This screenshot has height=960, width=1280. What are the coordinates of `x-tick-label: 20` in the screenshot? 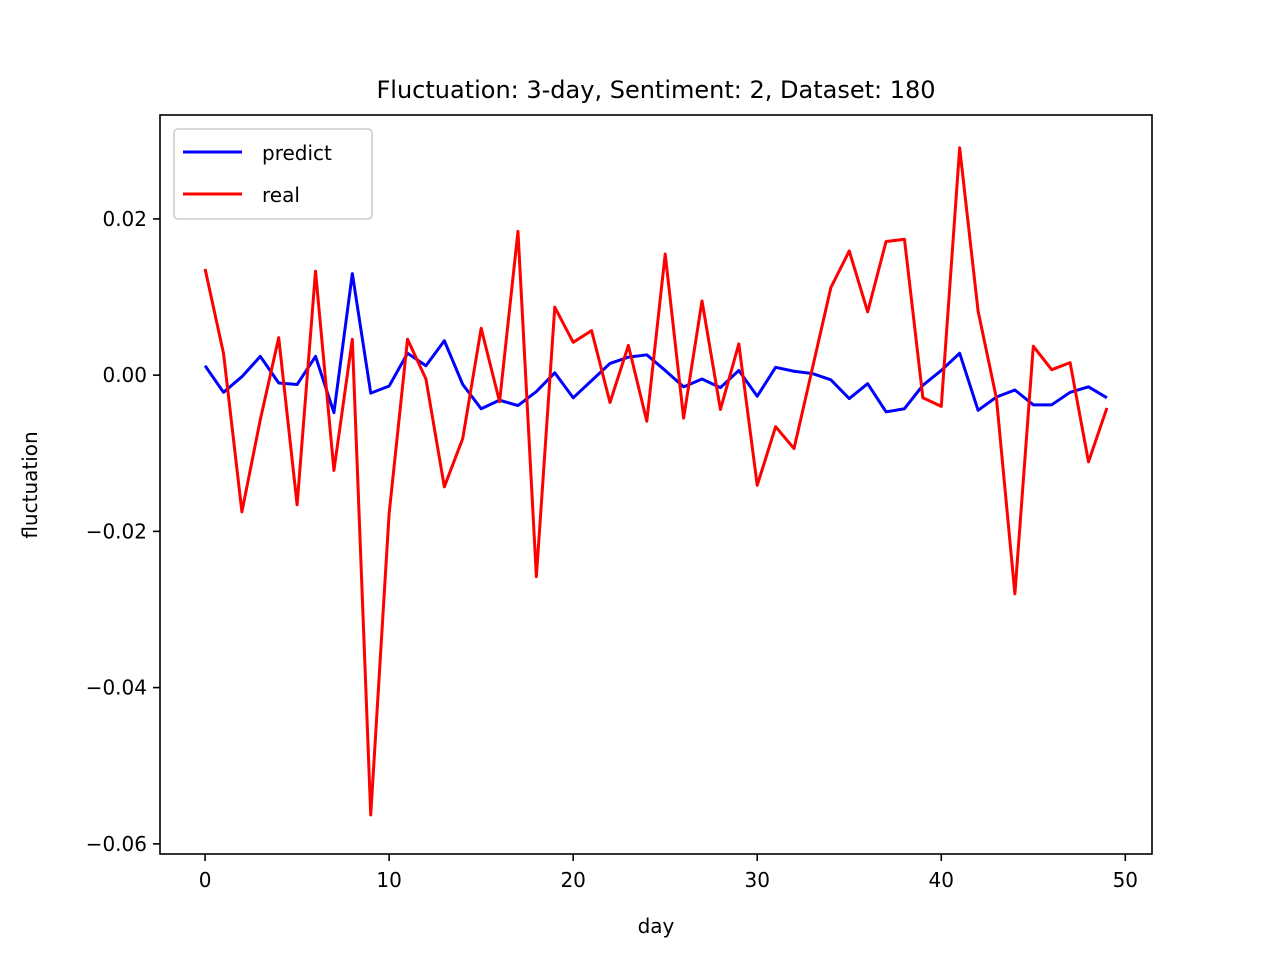 It's located at (572, 880).